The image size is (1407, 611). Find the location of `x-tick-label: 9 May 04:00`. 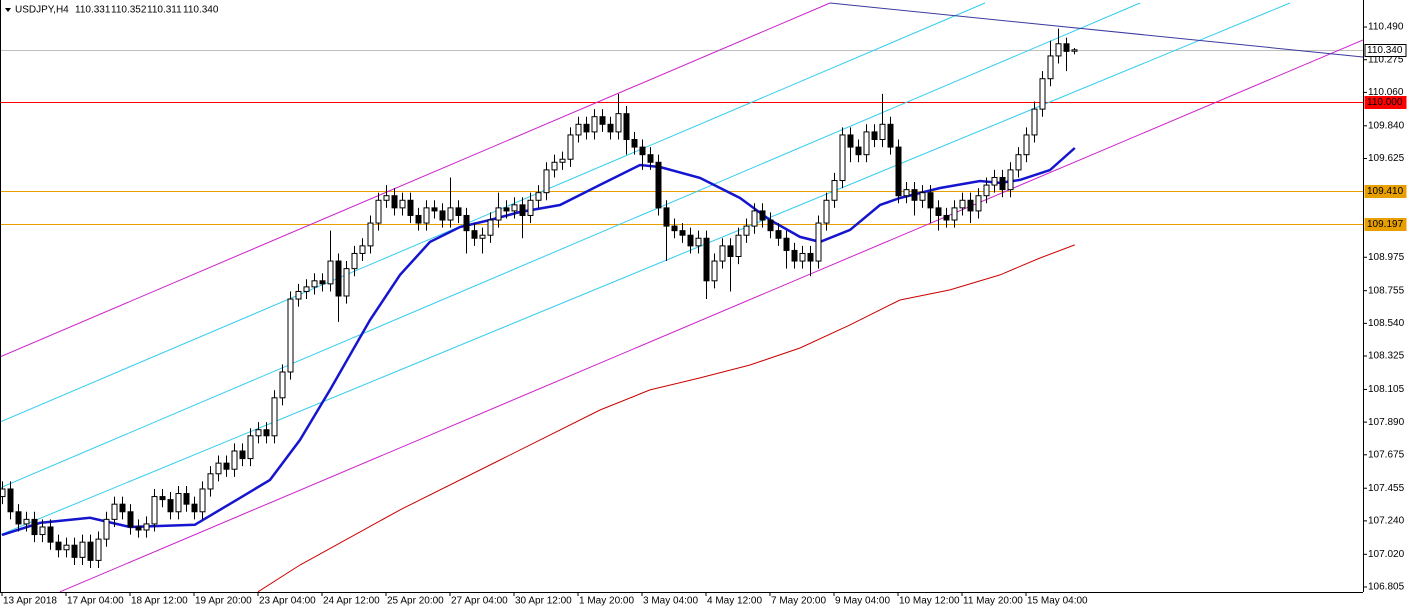

x-tick-label: 9 May 04:00 is located at coordinates (862, 601).